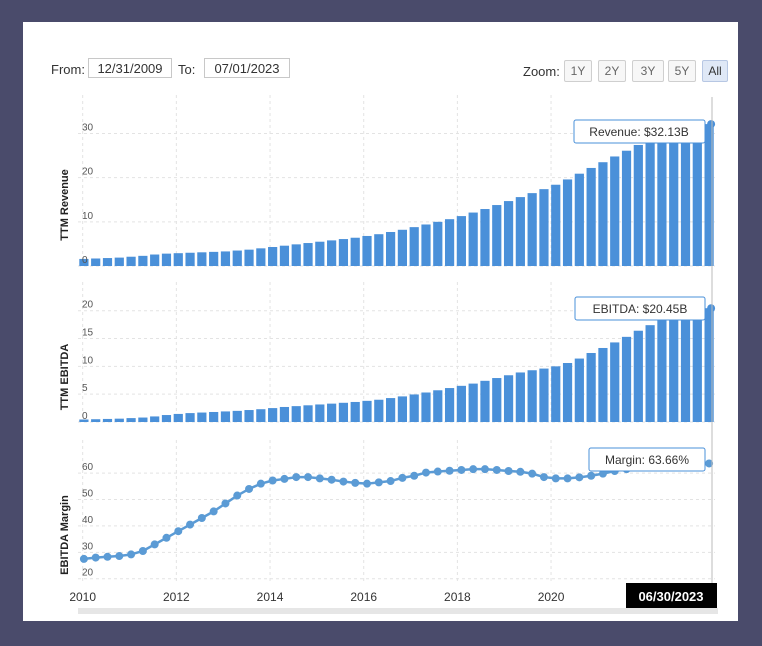  I want to click on zoom-2y-button: 2Y, so click(612, 71).